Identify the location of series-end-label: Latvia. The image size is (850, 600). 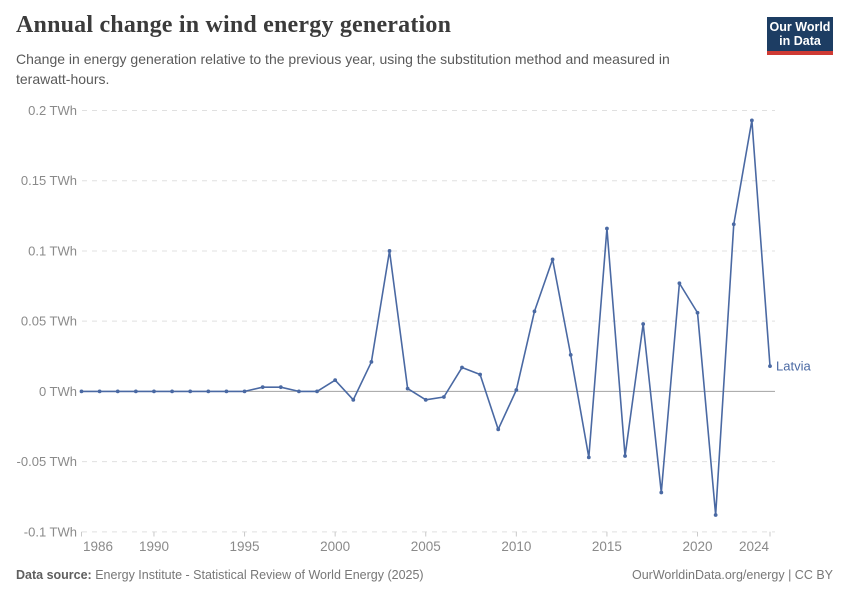
(793, 366).